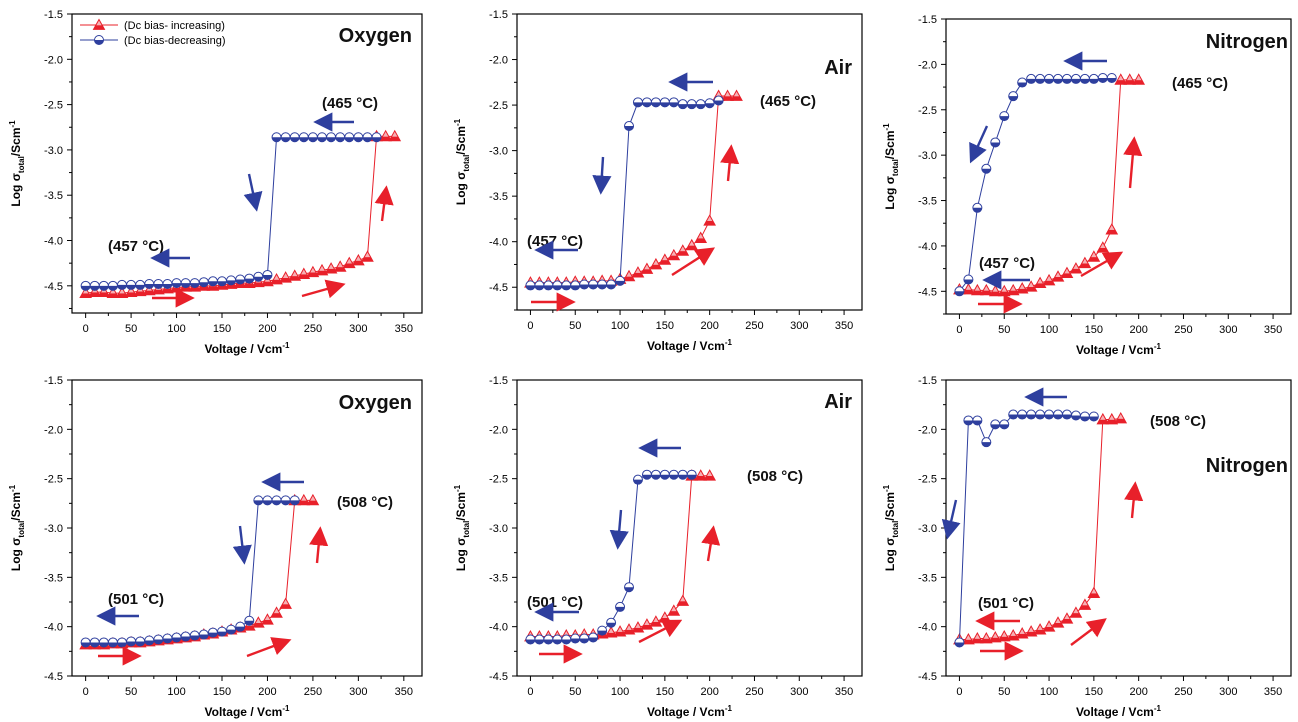 This screenshot has width=1298, height=722. Describe the element at coordinates (53, 430) in the screenshot. I see `y-tick-label: -2.0` at that location.